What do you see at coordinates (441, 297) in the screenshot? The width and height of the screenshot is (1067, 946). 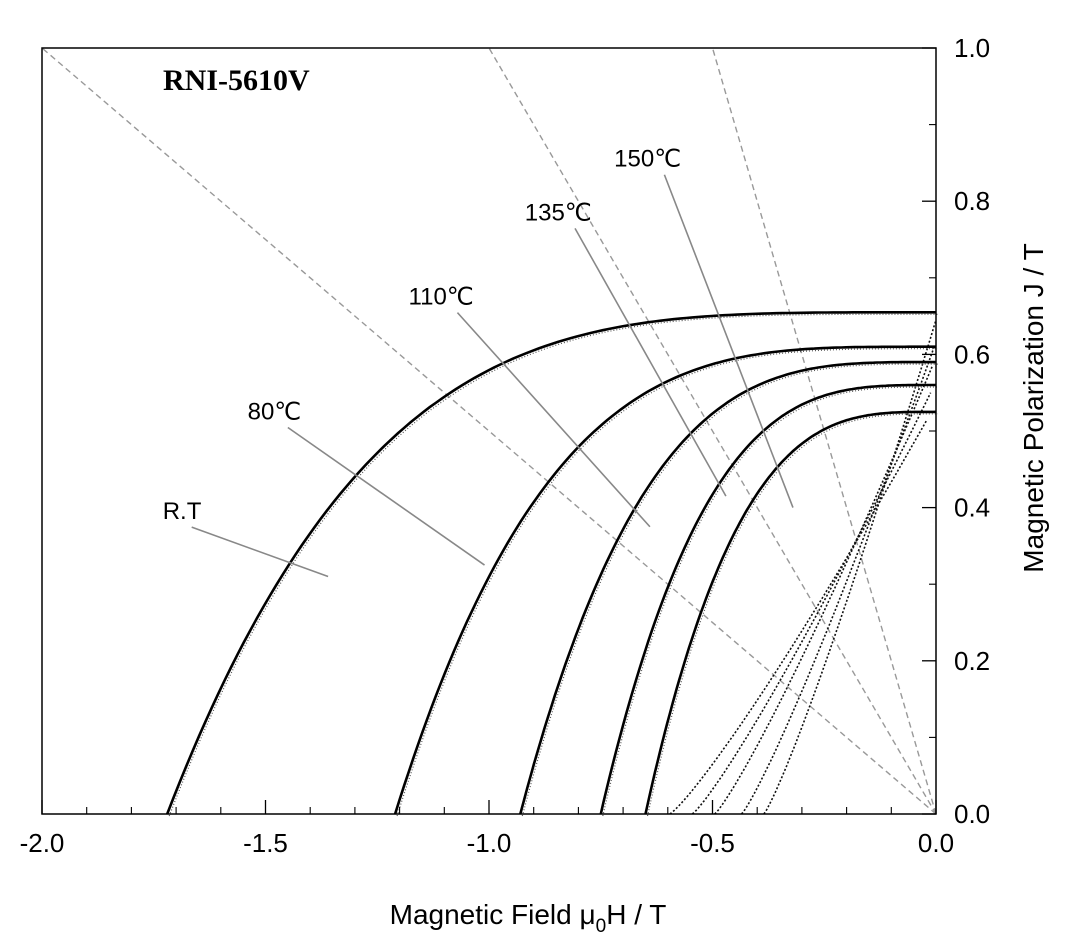 I see `series-label: 110℃` at bounding box center [441, 297].